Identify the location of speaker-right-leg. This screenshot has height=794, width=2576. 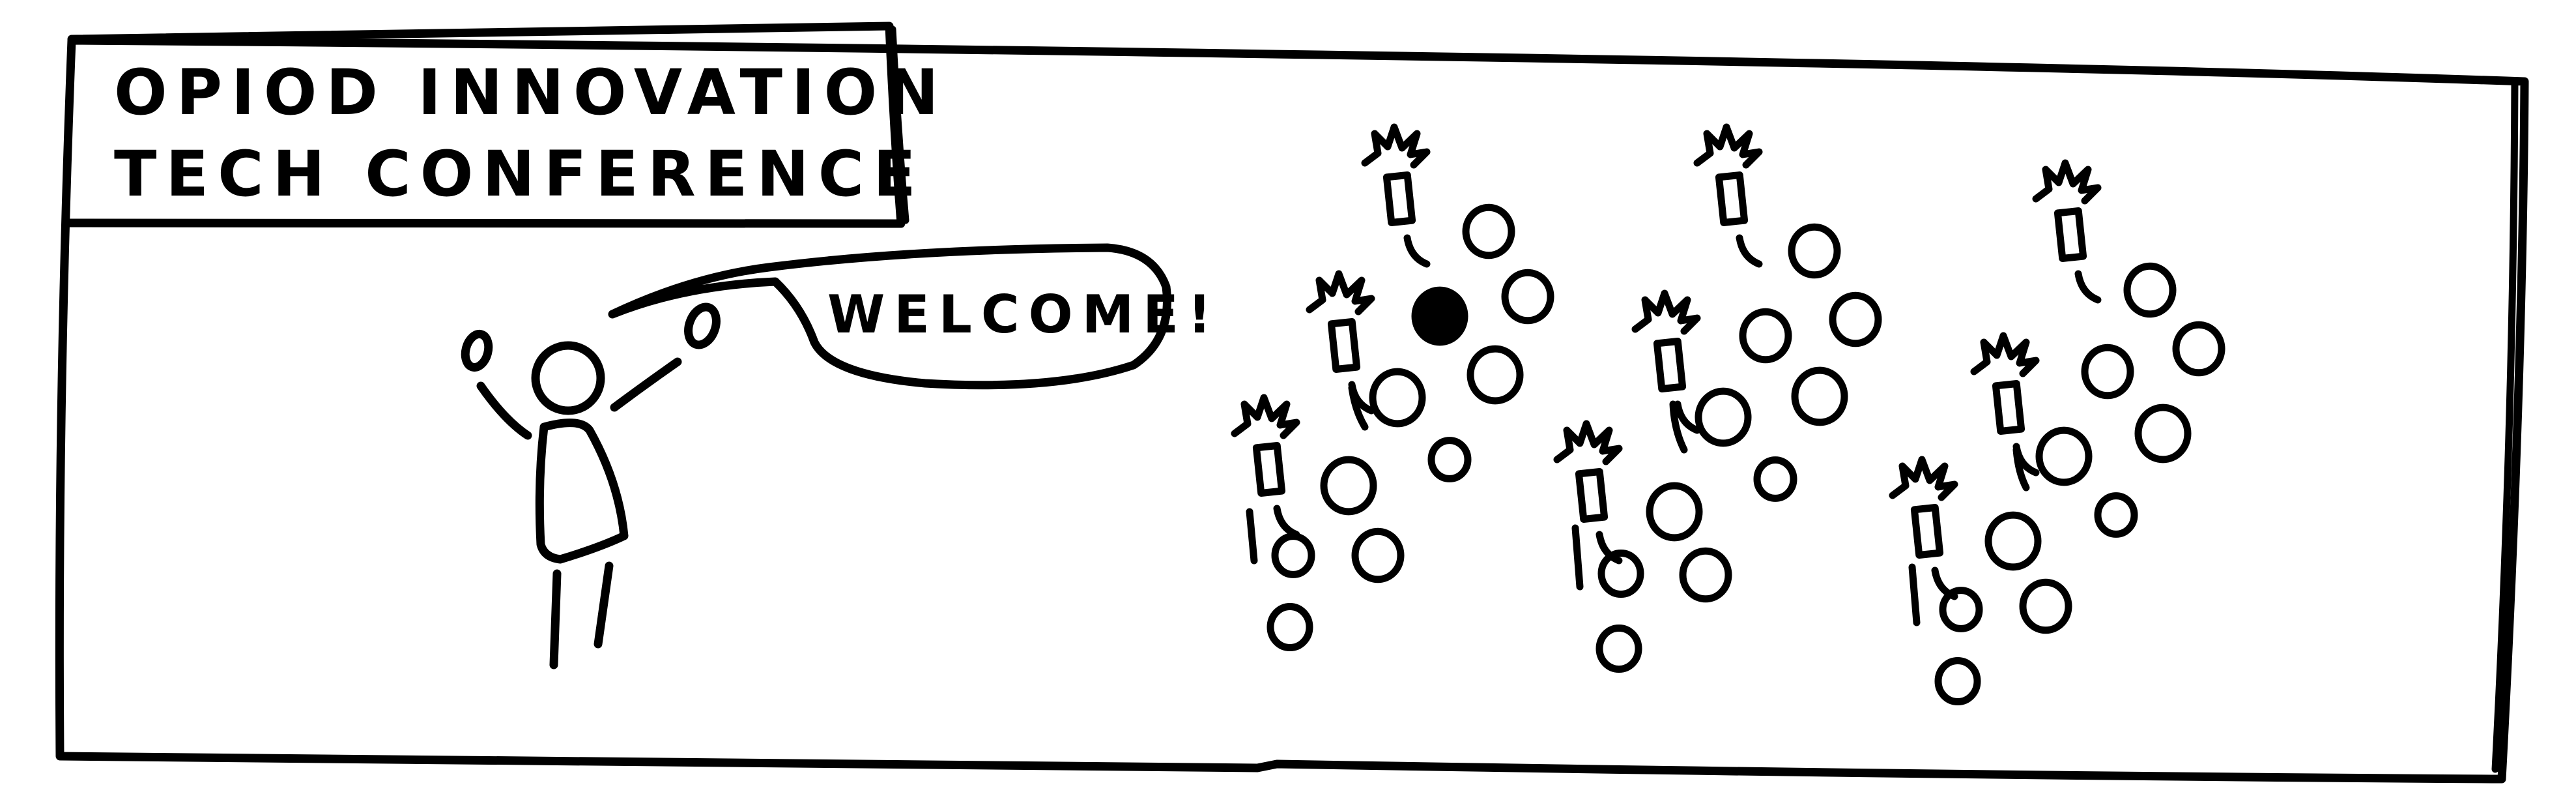
(604, 605).